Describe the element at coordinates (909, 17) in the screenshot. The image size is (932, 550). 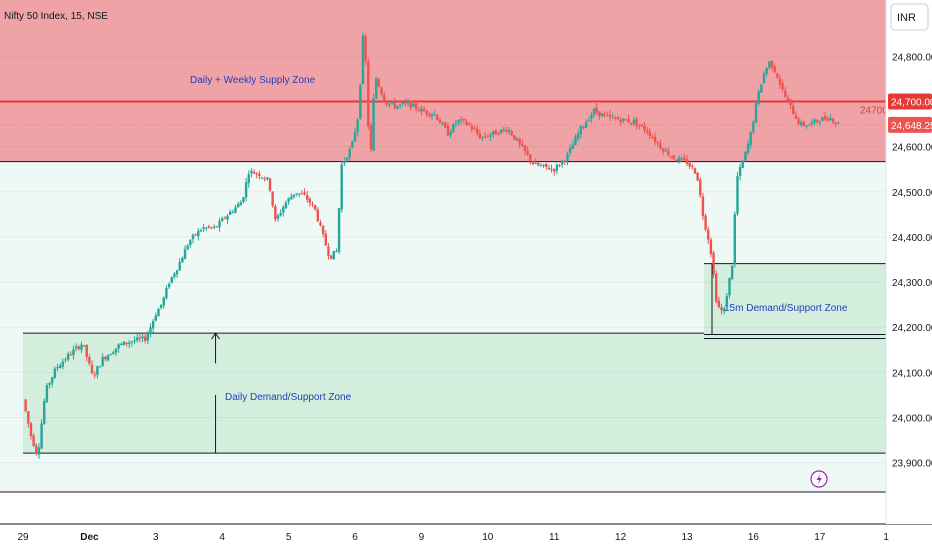
I see `currency-button: INR` at that location.